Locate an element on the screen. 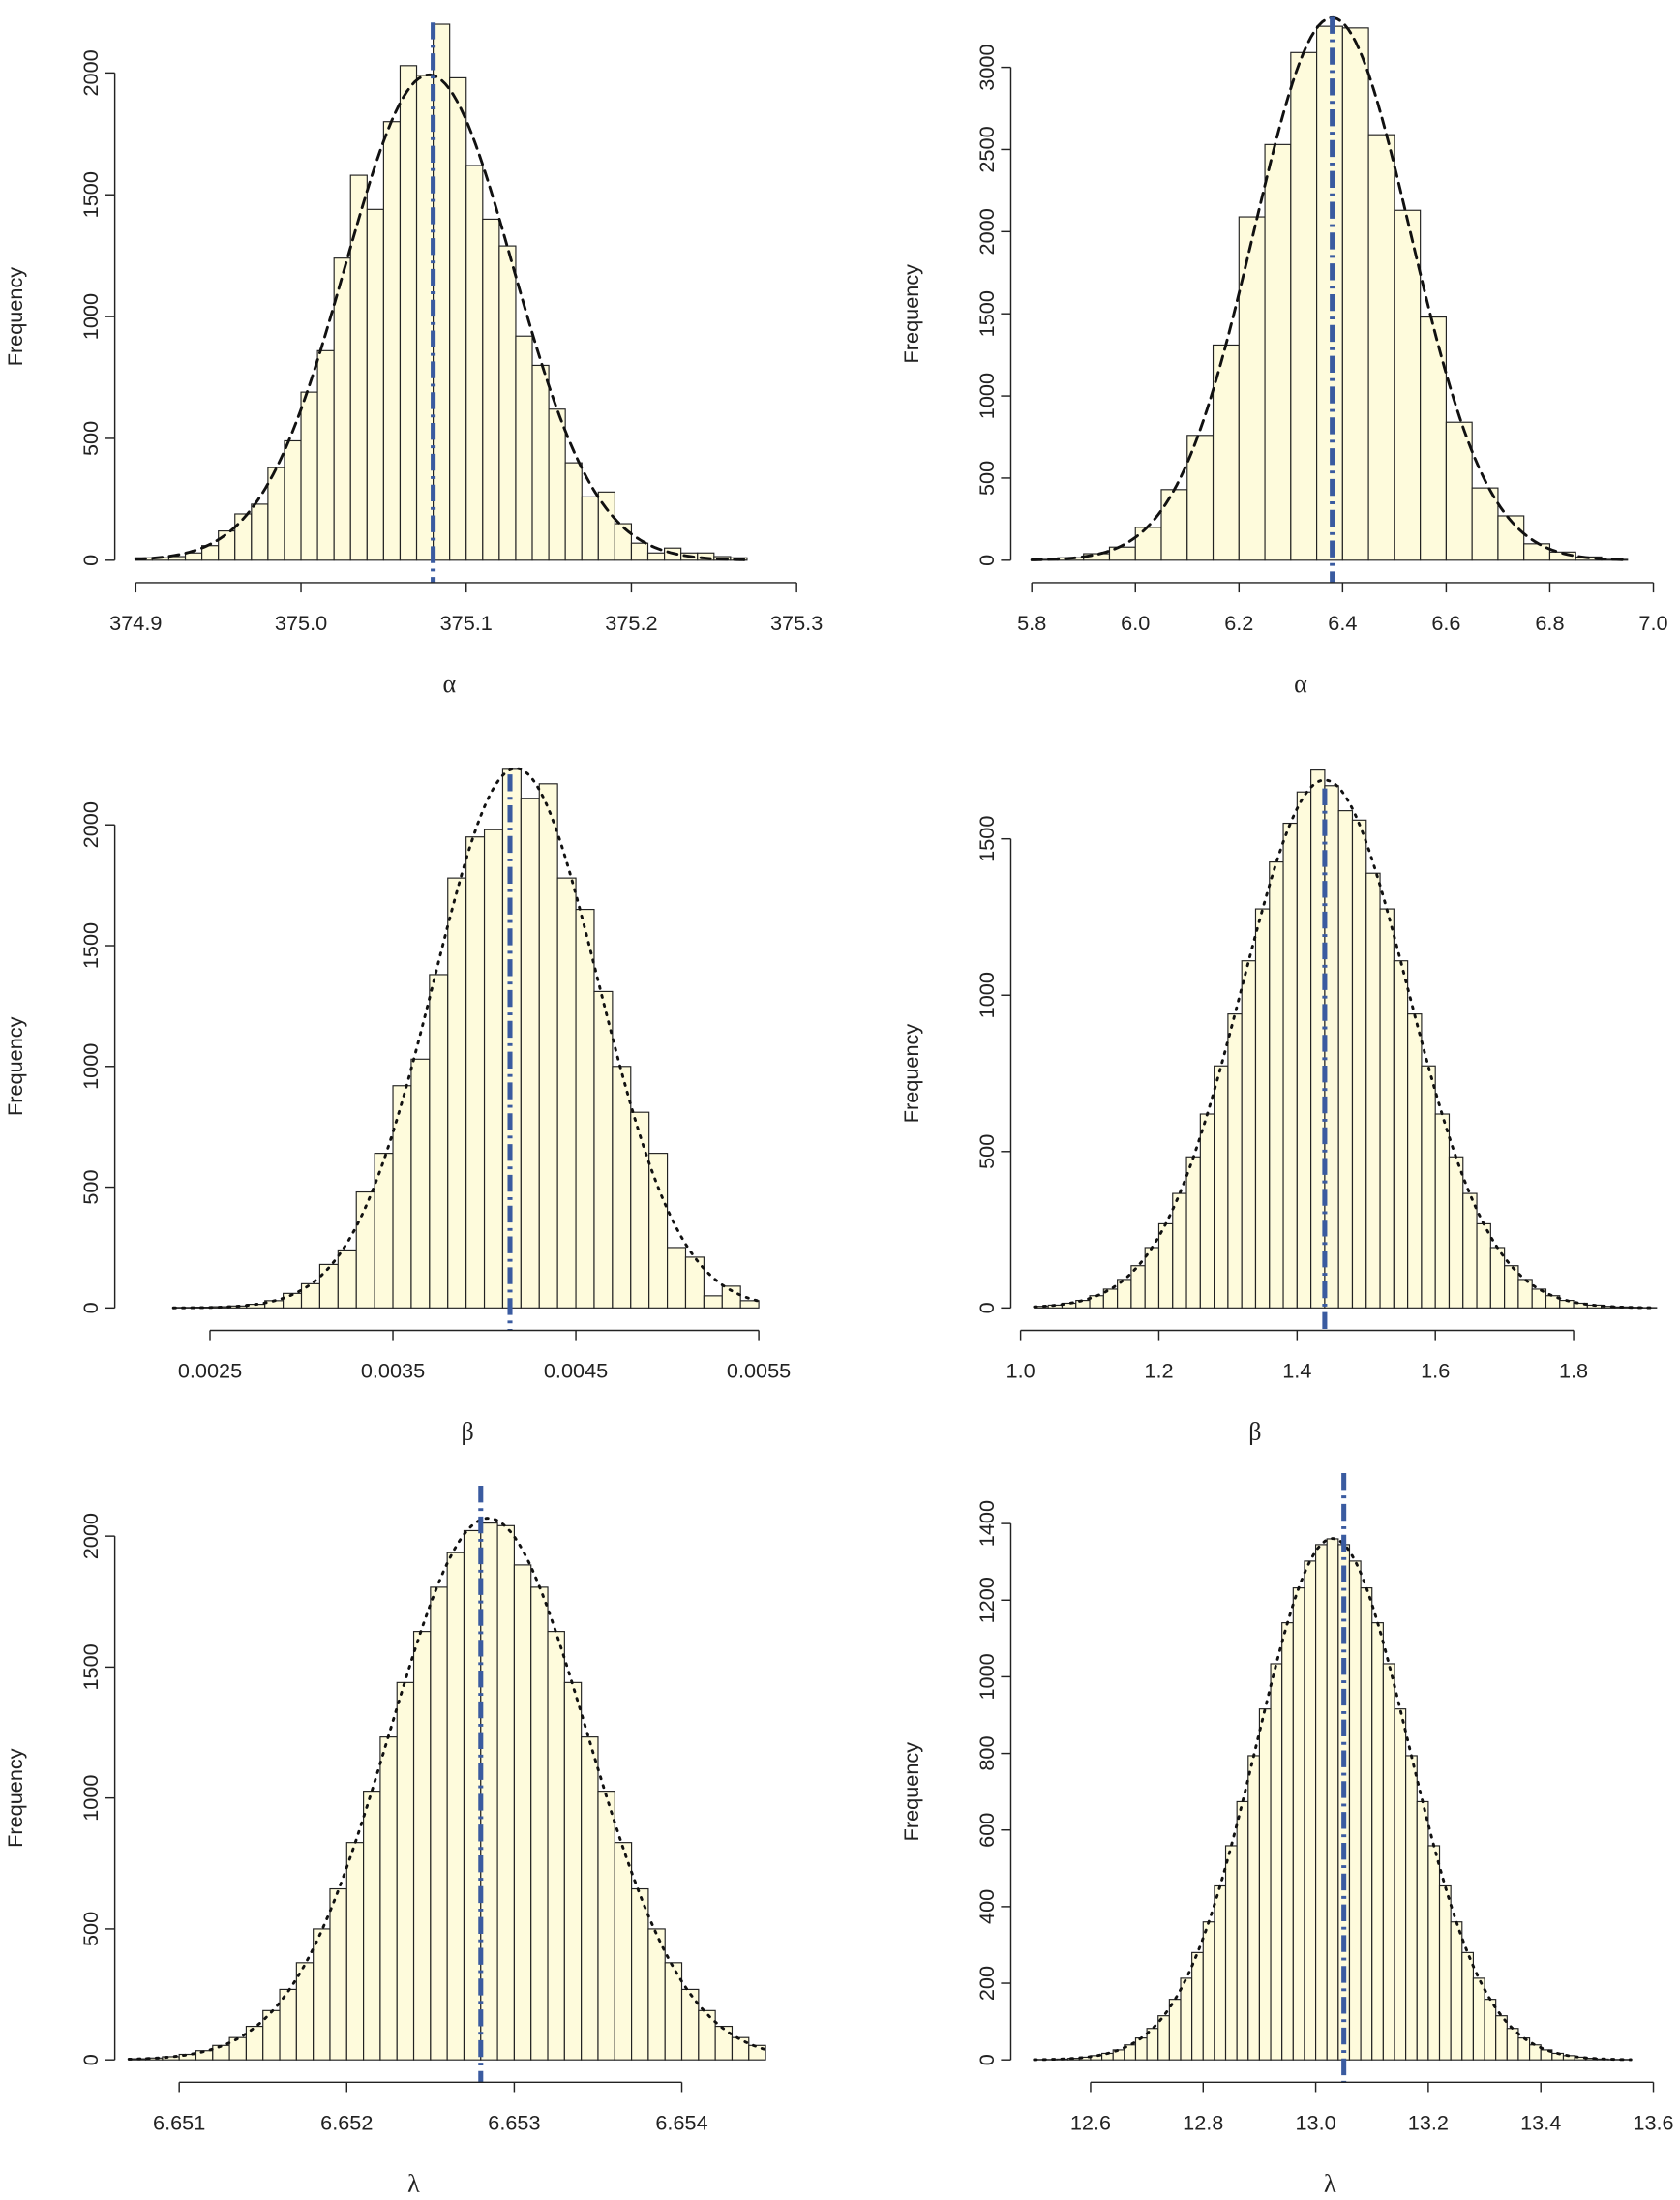  x-tick-label: 1.4 is located at coordinates (1296, 1371).